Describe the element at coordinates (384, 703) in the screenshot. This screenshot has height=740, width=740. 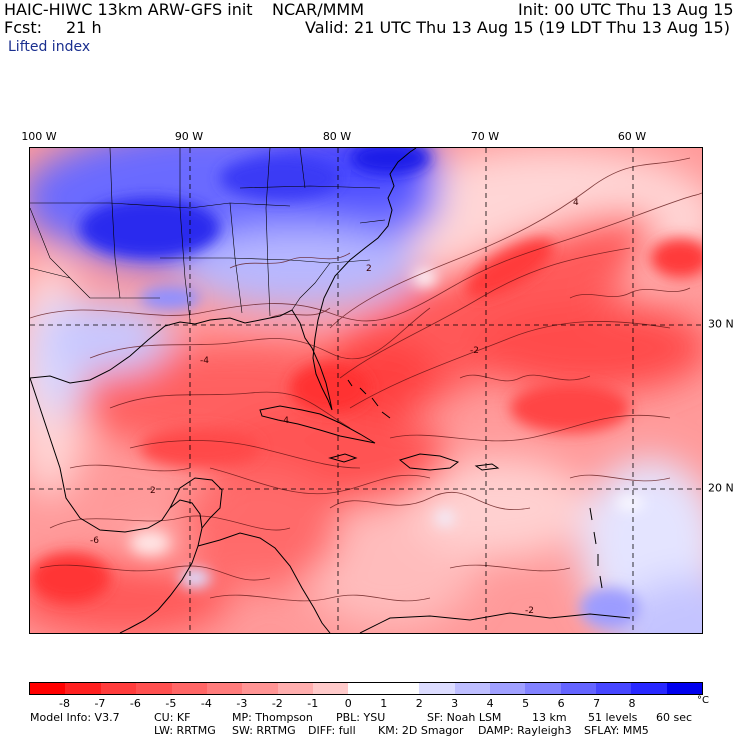
I see `color-bar-tick-label: 1` at that location.